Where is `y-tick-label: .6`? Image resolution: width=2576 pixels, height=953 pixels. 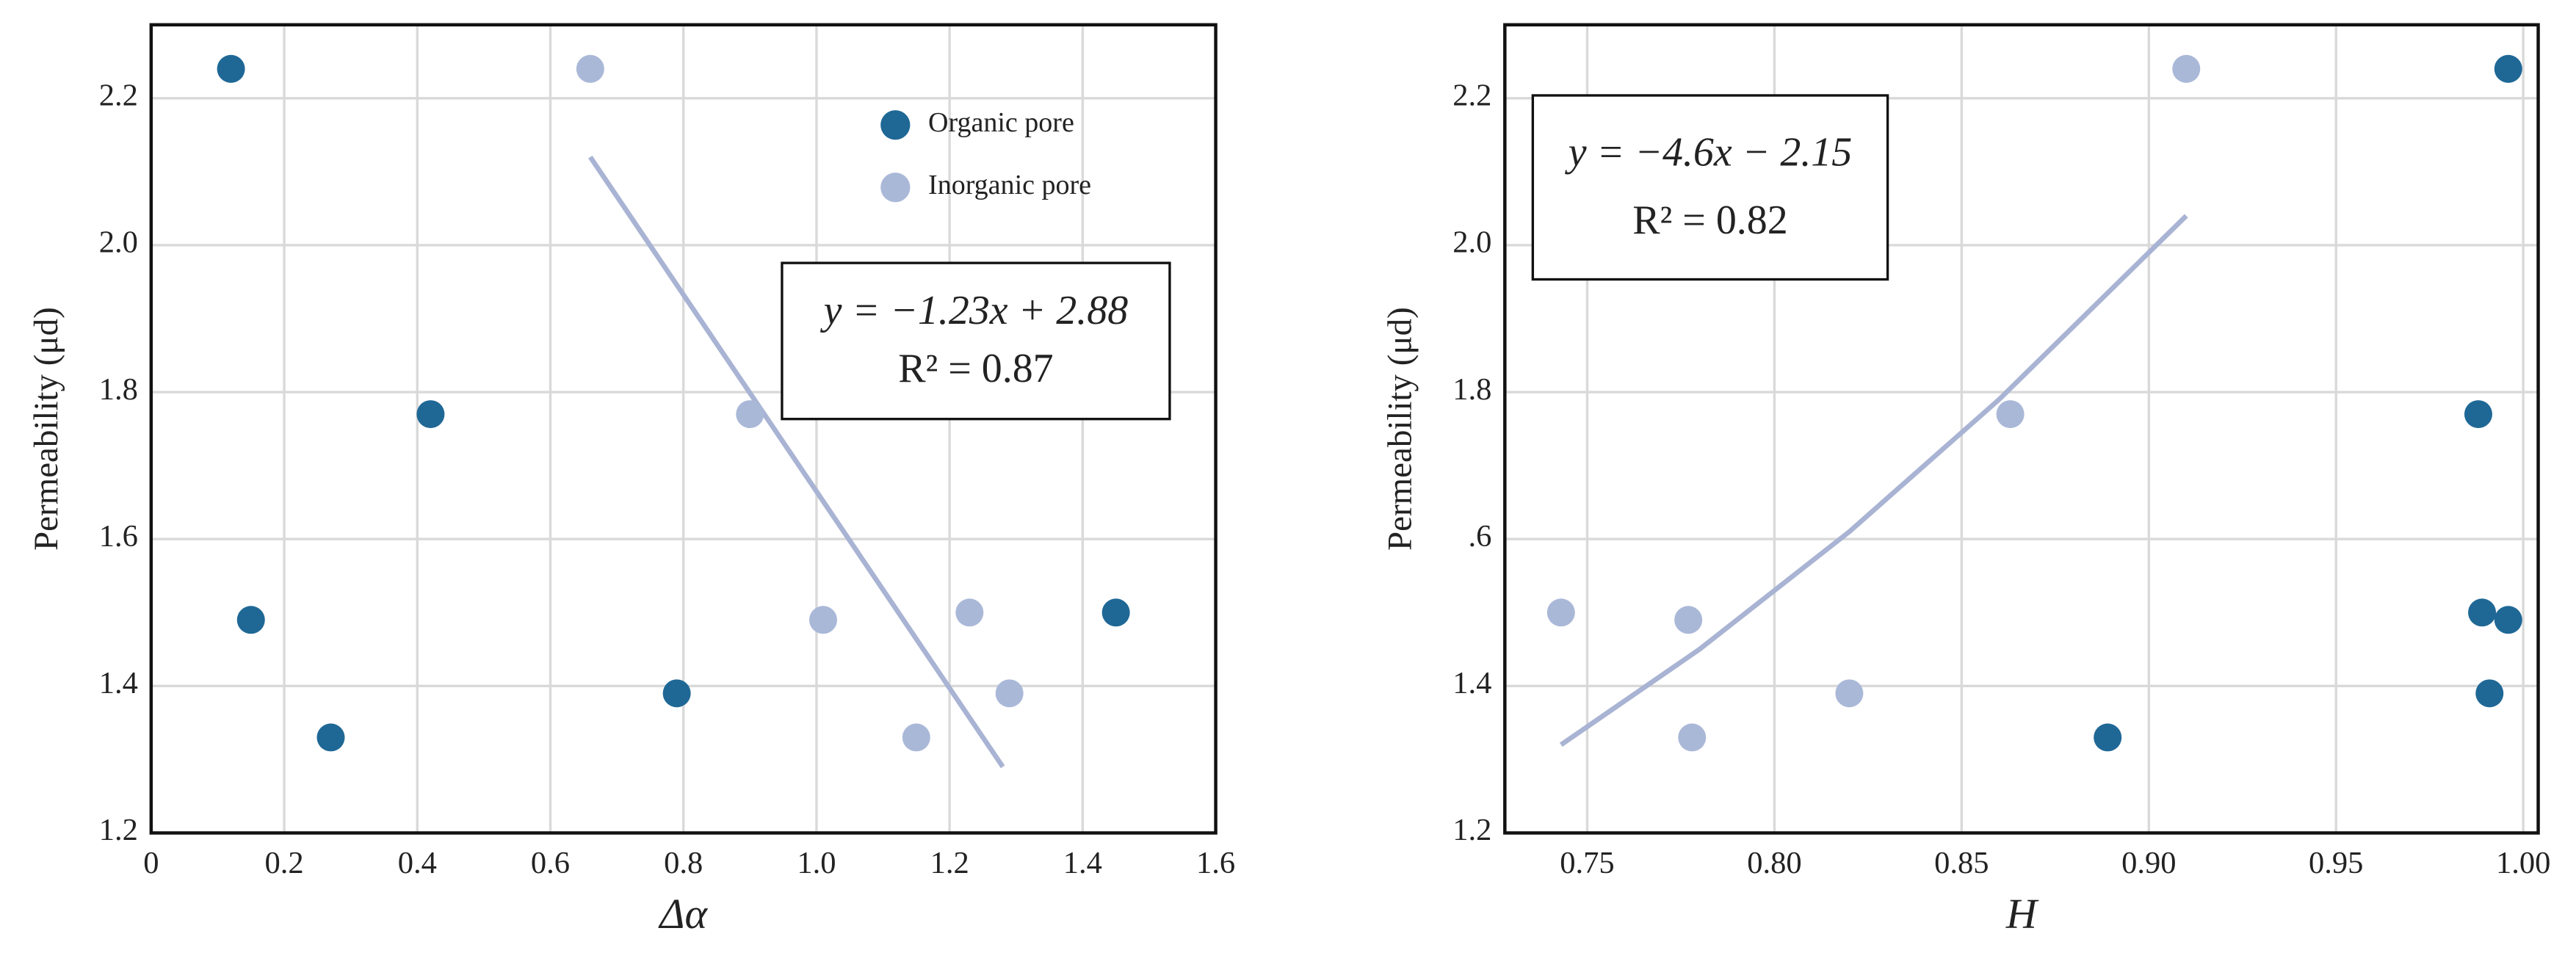 y-tick-label: .6 is located at coordinates (1480, 536).